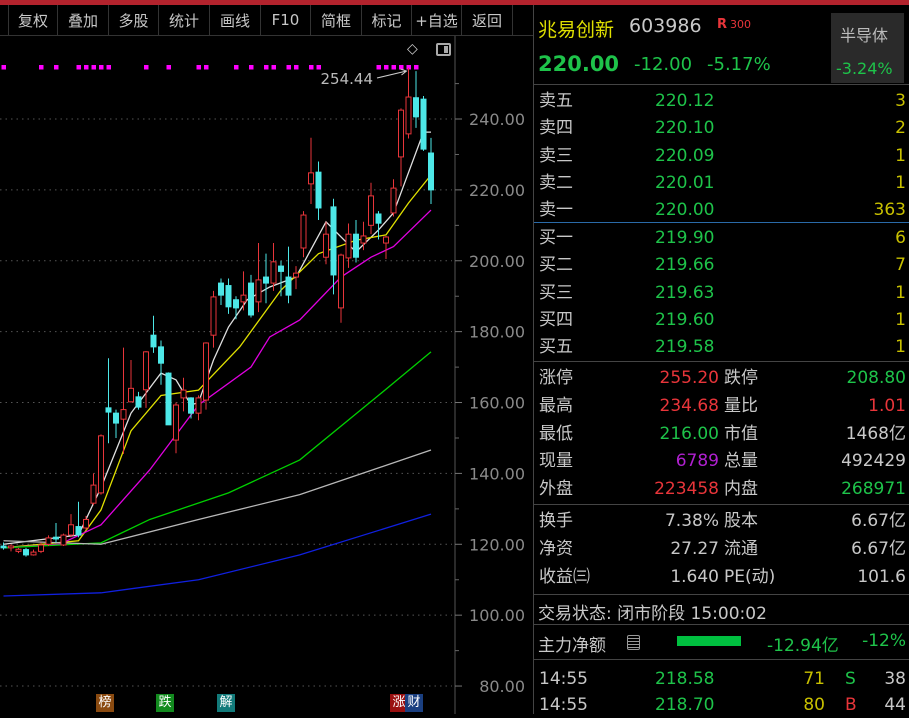 The height and width of the screenshot is (718, 909). I want to click on y-tick-label: 140.00, so click(497, 473).